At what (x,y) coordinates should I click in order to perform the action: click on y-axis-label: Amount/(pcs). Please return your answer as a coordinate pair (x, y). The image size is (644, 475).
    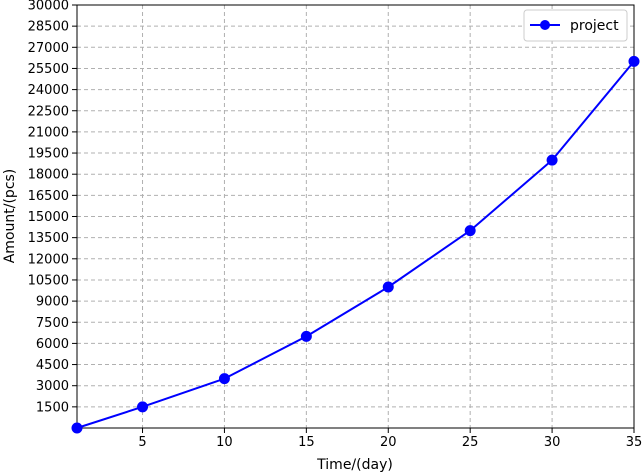
    Looking at the image, I should click on (10, 216).